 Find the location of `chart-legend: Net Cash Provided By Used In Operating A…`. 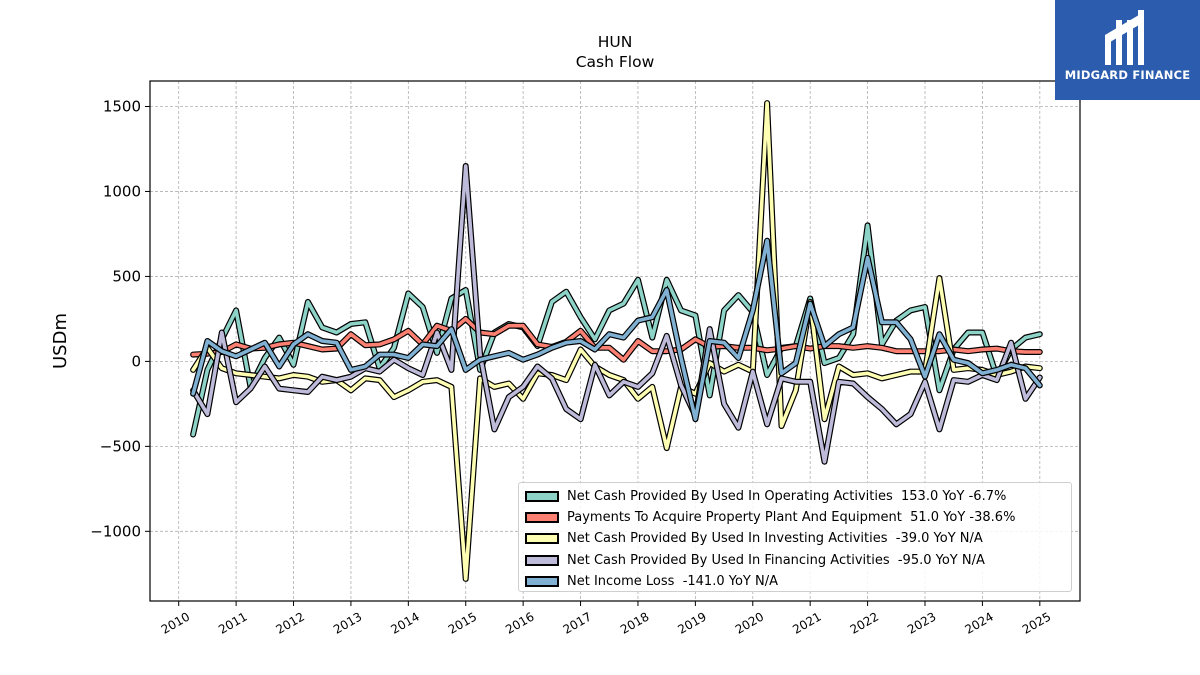

chart-legend: Net Cash Provided By Used In Operating A… is located at coordinates (795, 537).